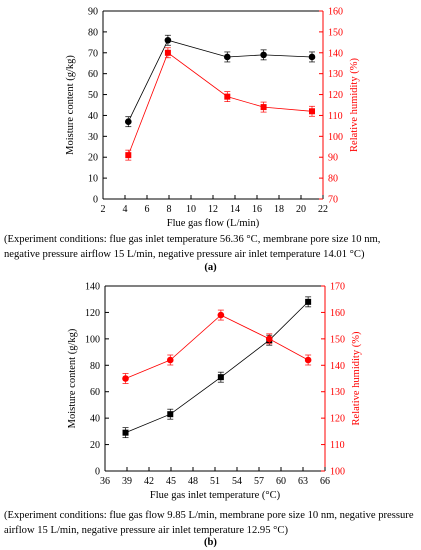 The width and height of the screenshot is (421, 550). I want to click on y2-tick-label: 90, so click(333, 158).